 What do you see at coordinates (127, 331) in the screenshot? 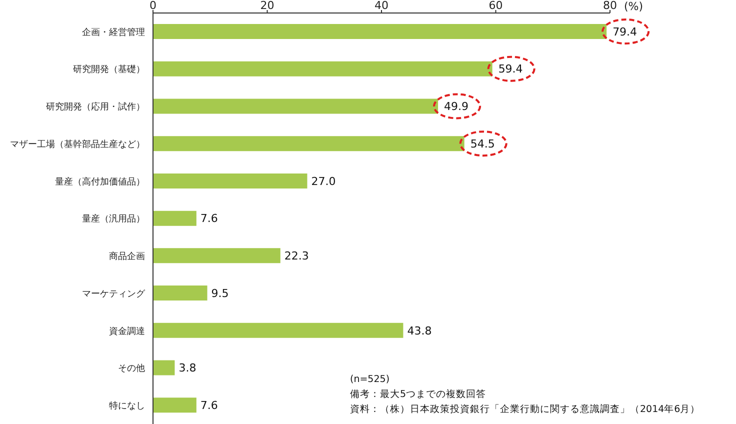
I see `y-tick-label: 資金調達` at bounding box center [127, 331].